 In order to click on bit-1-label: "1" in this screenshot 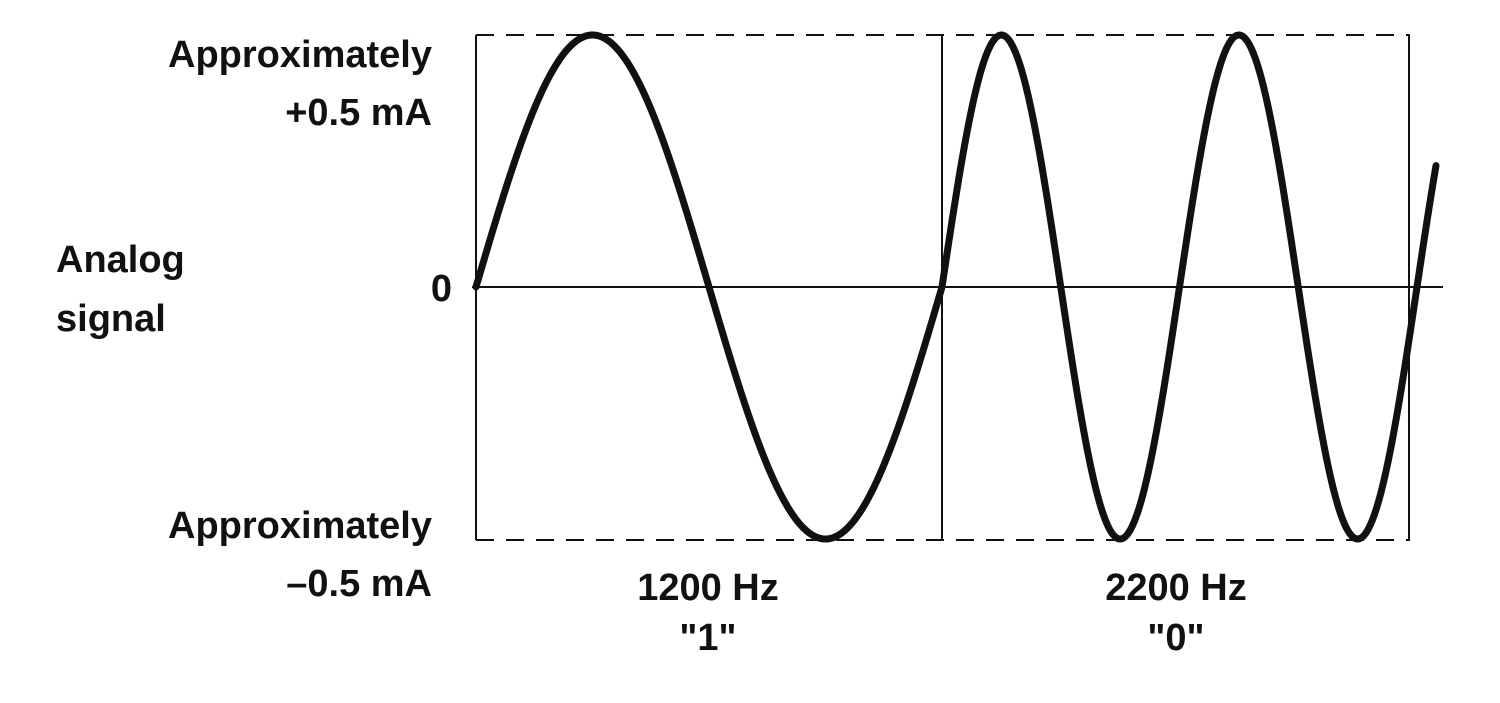, I will do `click(707, 638)`.